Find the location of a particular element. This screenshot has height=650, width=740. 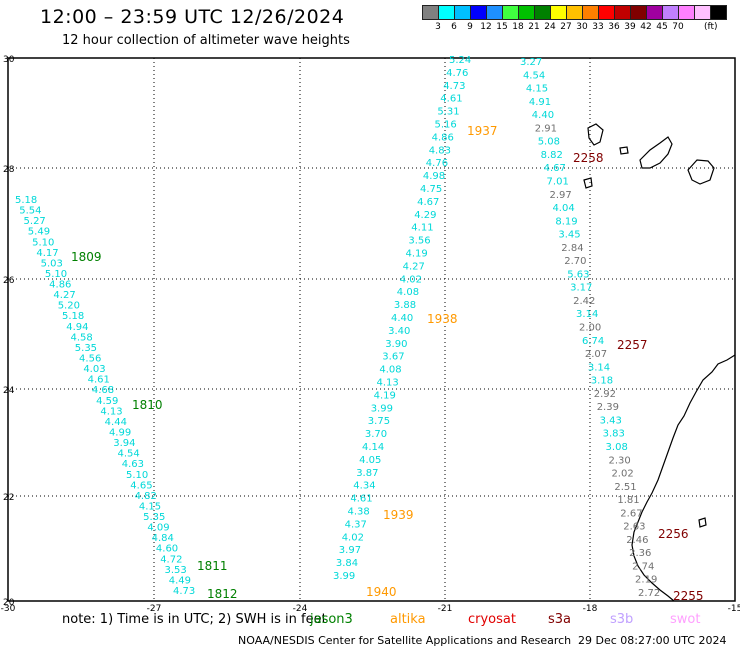

wave-height-value: 4.84 is located at coordinates (163, 538).